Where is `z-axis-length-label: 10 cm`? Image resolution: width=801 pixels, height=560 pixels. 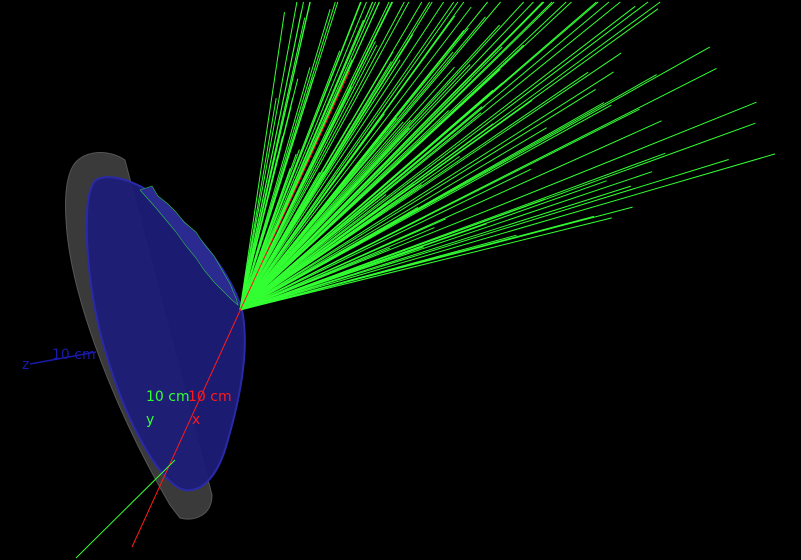 z-axis-length-label: 10 cm is located at coordinates (74, 355).